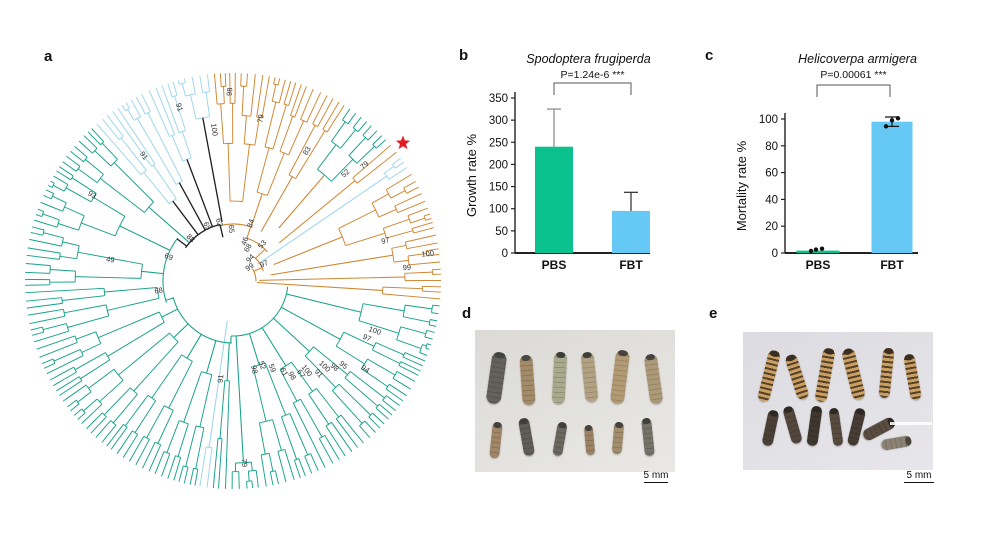 The image size is (1000, 537). I want to click on bootstrap-value: 46, so click(244, 241).